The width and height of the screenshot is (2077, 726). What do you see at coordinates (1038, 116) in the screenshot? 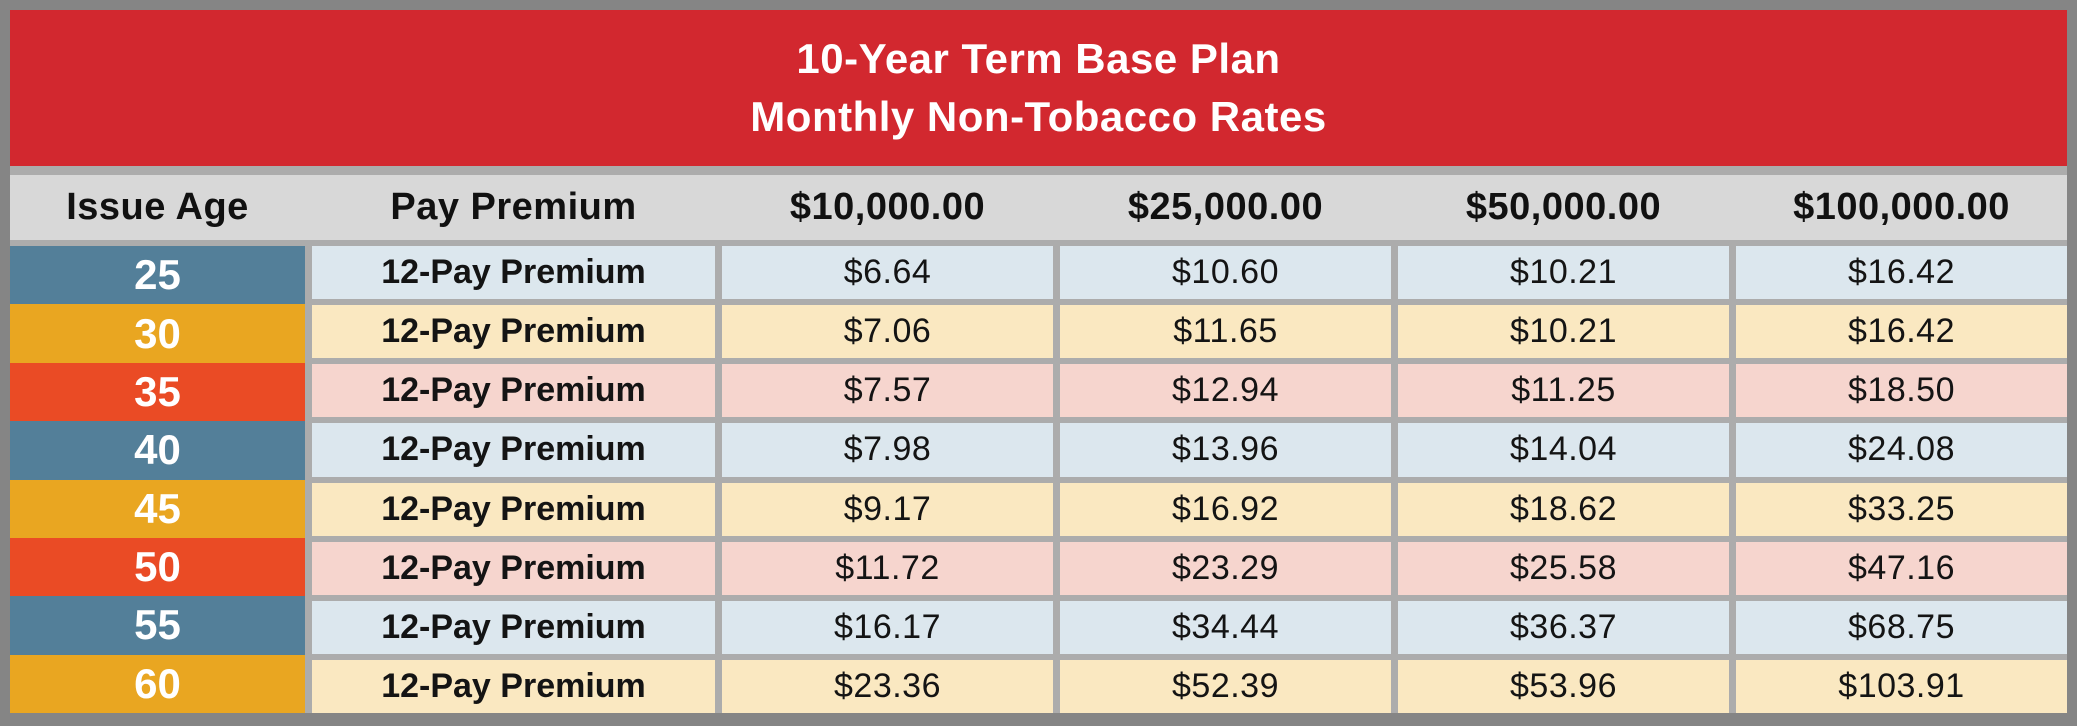
I see `table-subtitle: Monthly Non-Tobacco Rates` at bounding box center [1038, 116].